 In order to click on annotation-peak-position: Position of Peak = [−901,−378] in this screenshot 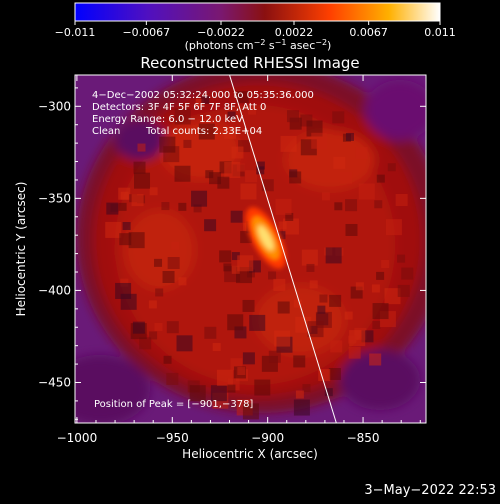, I will do `click(173, 404)`.